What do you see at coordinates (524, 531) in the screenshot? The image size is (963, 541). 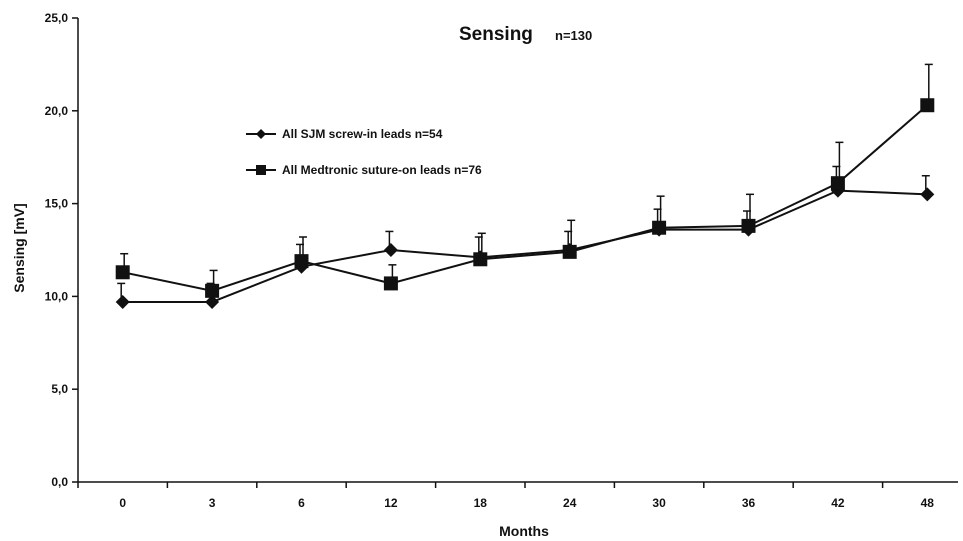 I see `x-axis-label: Months` at bounding box center [524, 531].